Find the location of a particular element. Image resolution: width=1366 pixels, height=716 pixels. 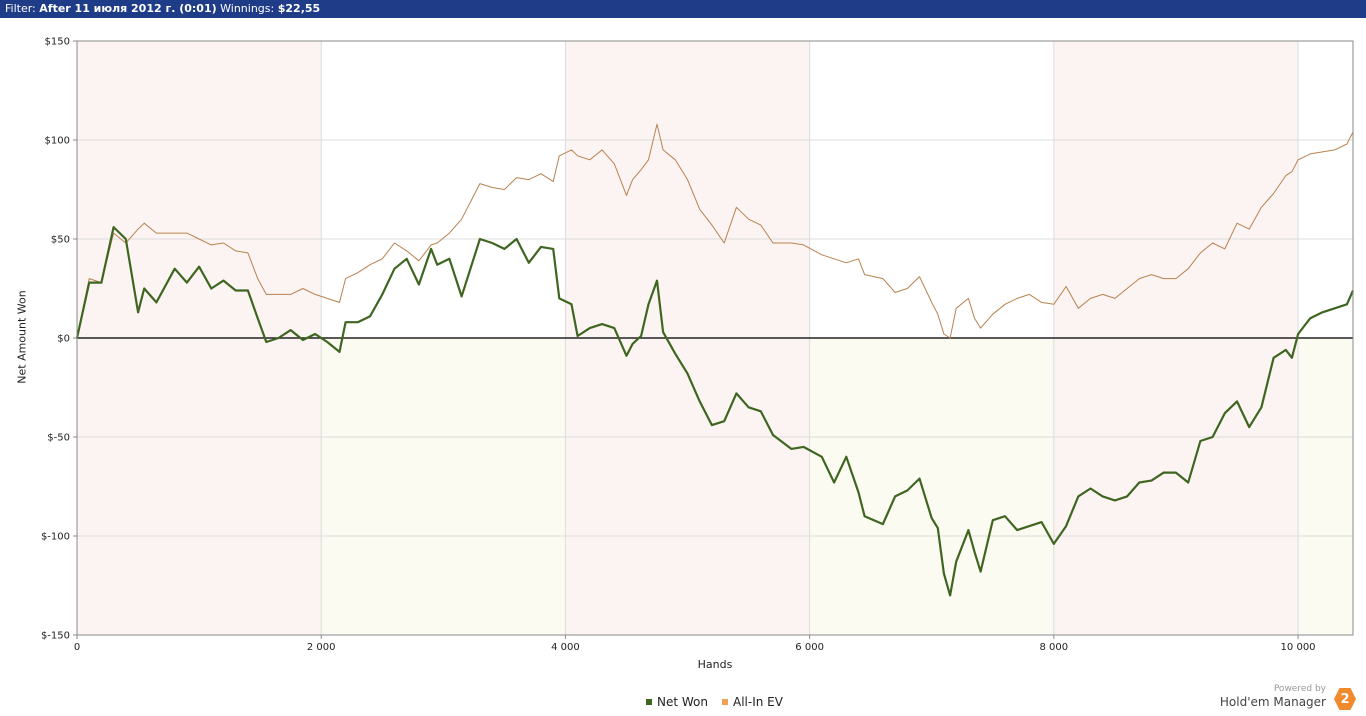

y-tick-label: $100 is located at coordinates (57, 141).